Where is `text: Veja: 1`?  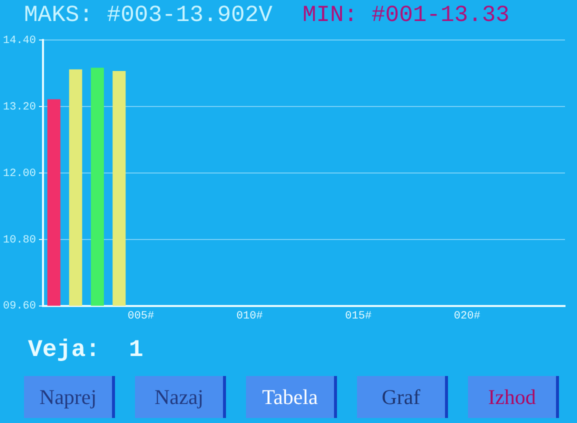 text: Veja: 1 is located at coordinates (86, 350).